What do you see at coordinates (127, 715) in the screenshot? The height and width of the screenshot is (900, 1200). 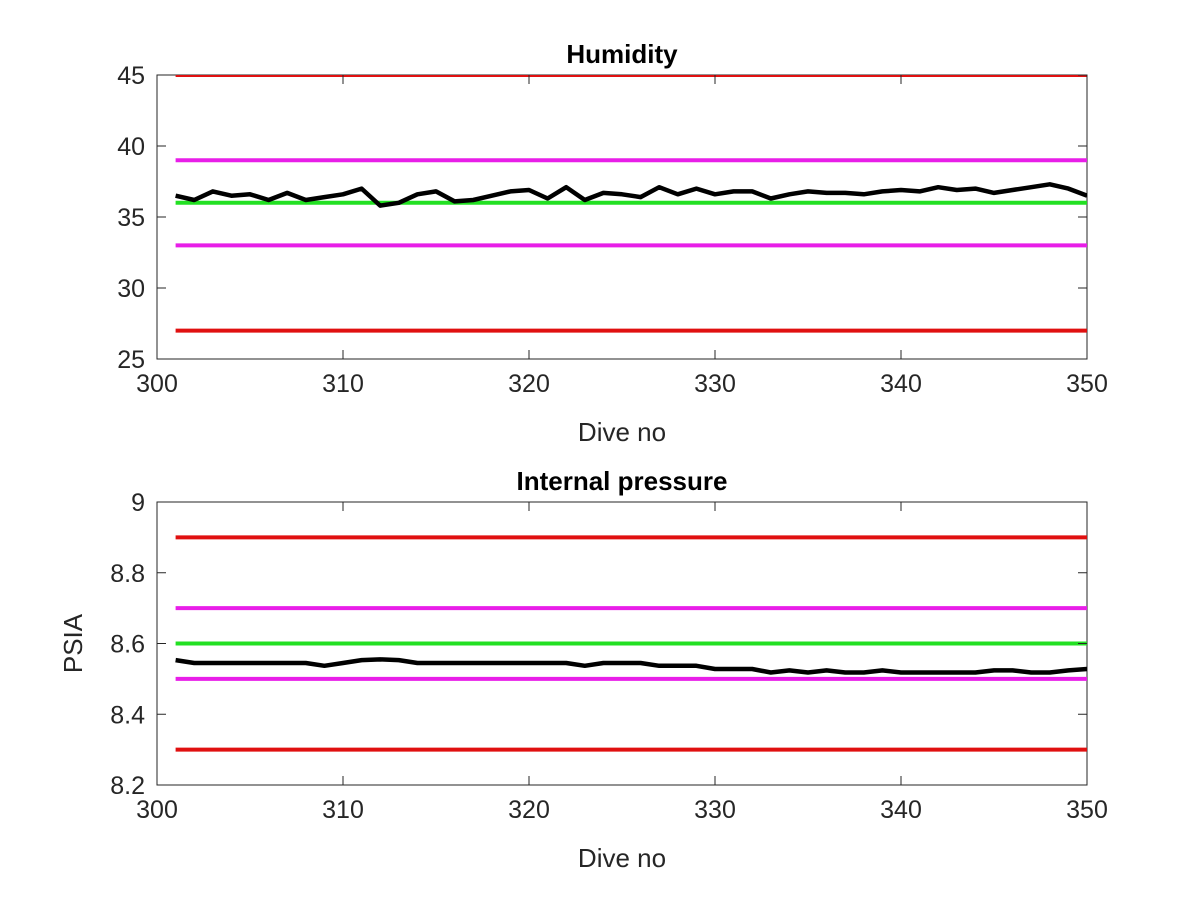 I see `y-tick-label: 8.4` at bounding box center [127, 715].